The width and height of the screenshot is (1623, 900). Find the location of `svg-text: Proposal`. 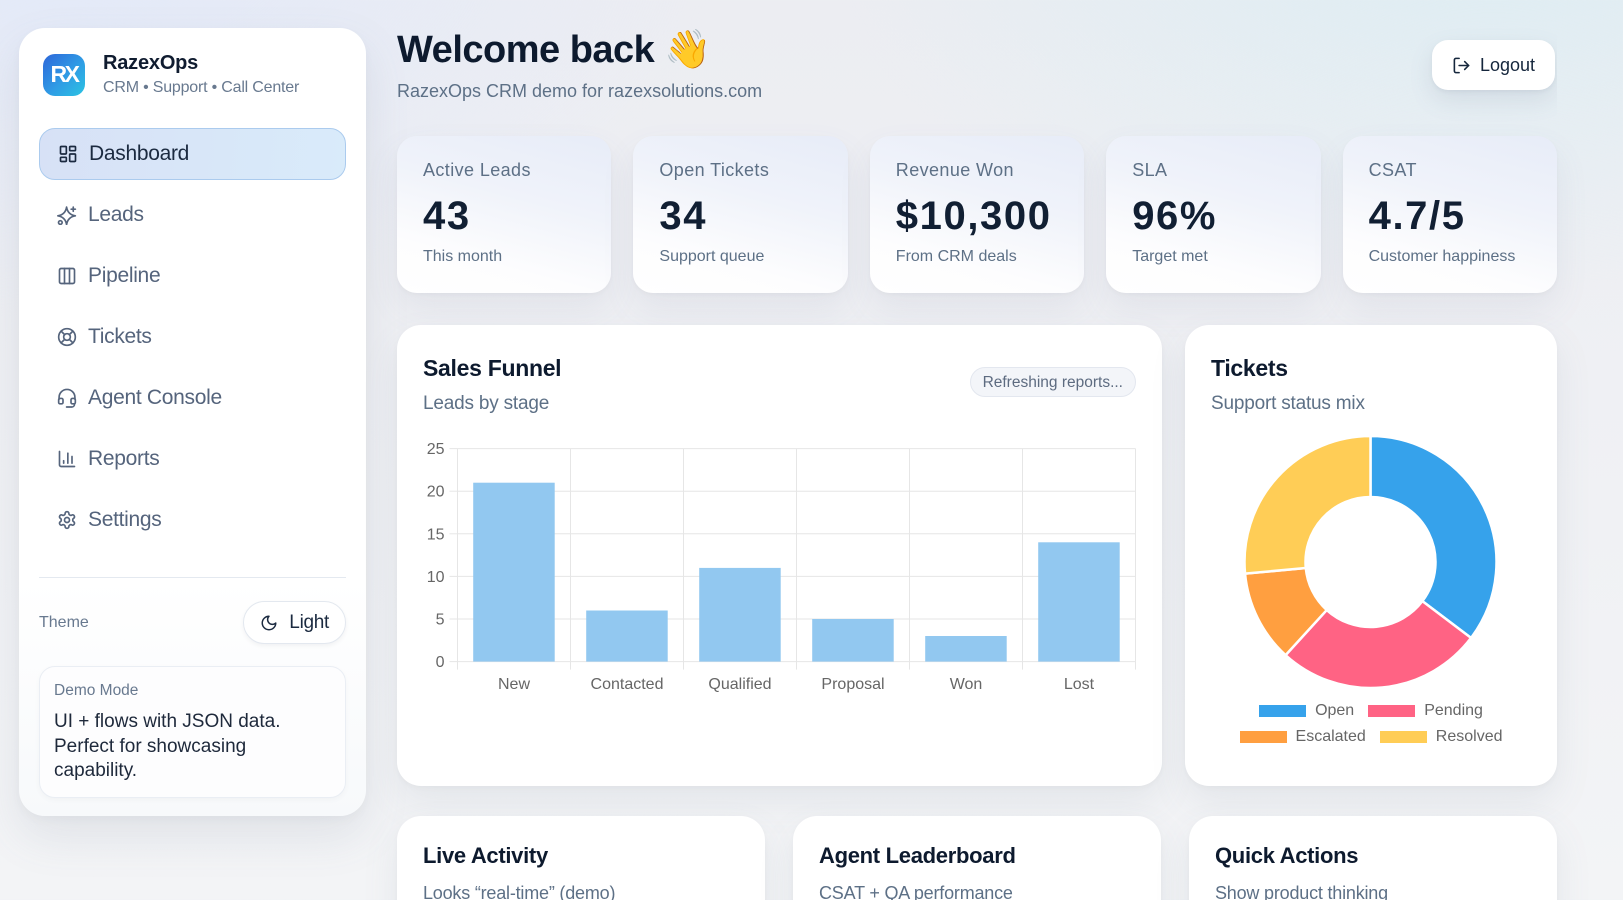

svg-text: Proposal is located at coordinates (852, 684).